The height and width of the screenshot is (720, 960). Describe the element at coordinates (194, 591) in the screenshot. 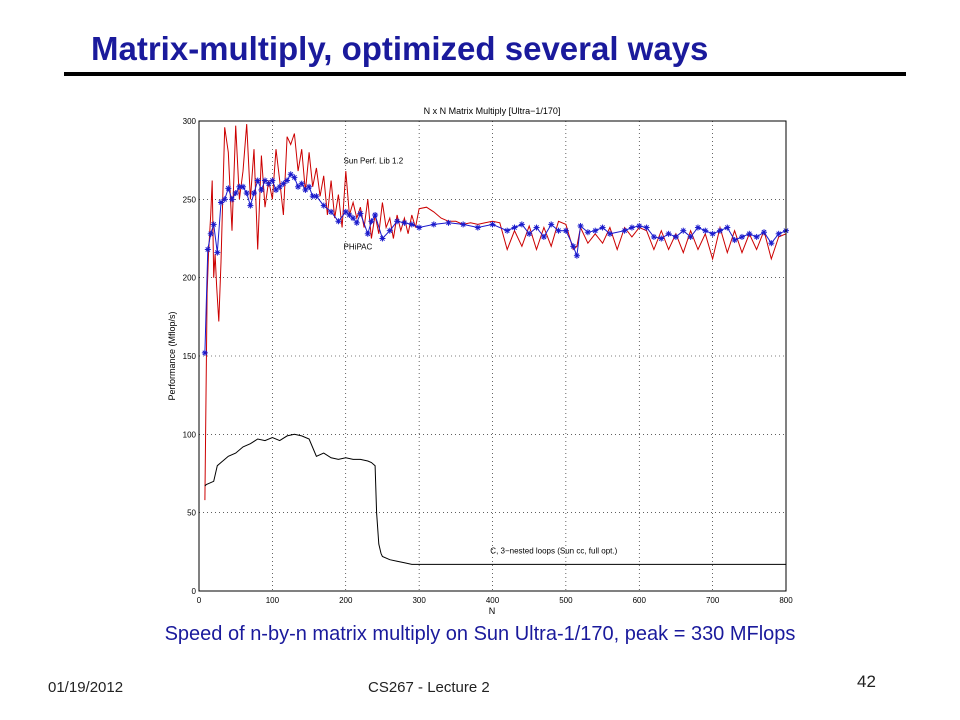

I see `y-tick-label: 0` at that location.